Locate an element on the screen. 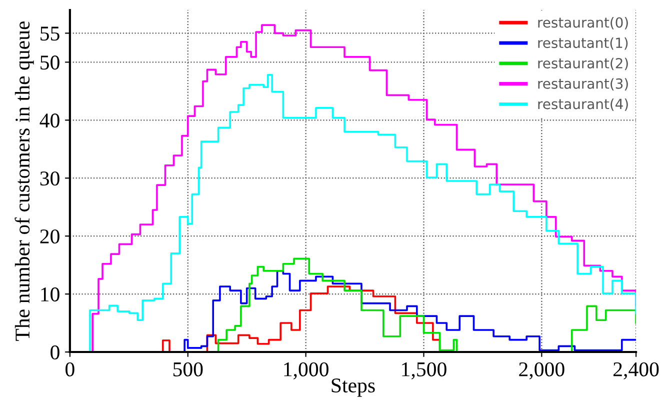 This screenshot has height=400, width=666. x-tick-label: 2,000 is located at coordinates (541, 371).